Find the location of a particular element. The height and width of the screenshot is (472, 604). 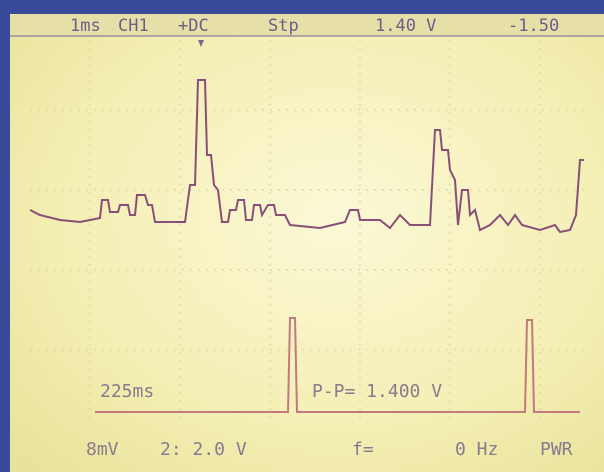

timebase: 1ms is located at coordinates (85, 26).